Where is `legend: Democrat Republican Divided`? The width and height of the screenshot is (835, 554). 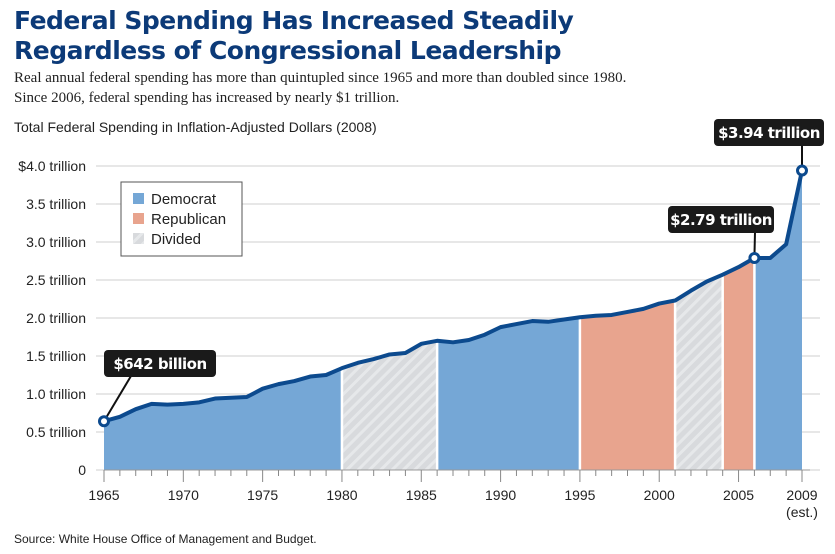
legend: Democrat Republican Divided is located at coordinates (181, 219).